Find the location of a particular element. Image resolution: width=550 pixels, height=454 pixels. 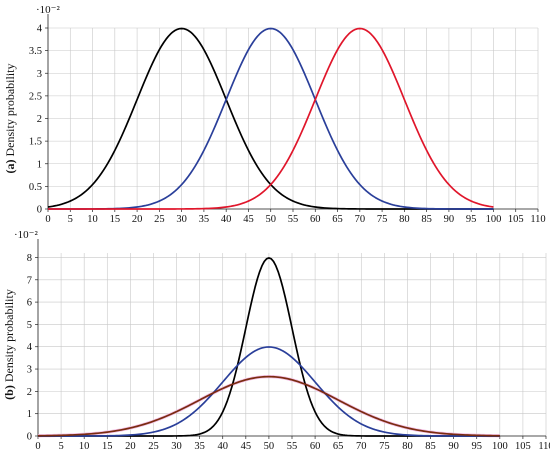

y-tick-label: 7 is located at coordinates (29, 280).